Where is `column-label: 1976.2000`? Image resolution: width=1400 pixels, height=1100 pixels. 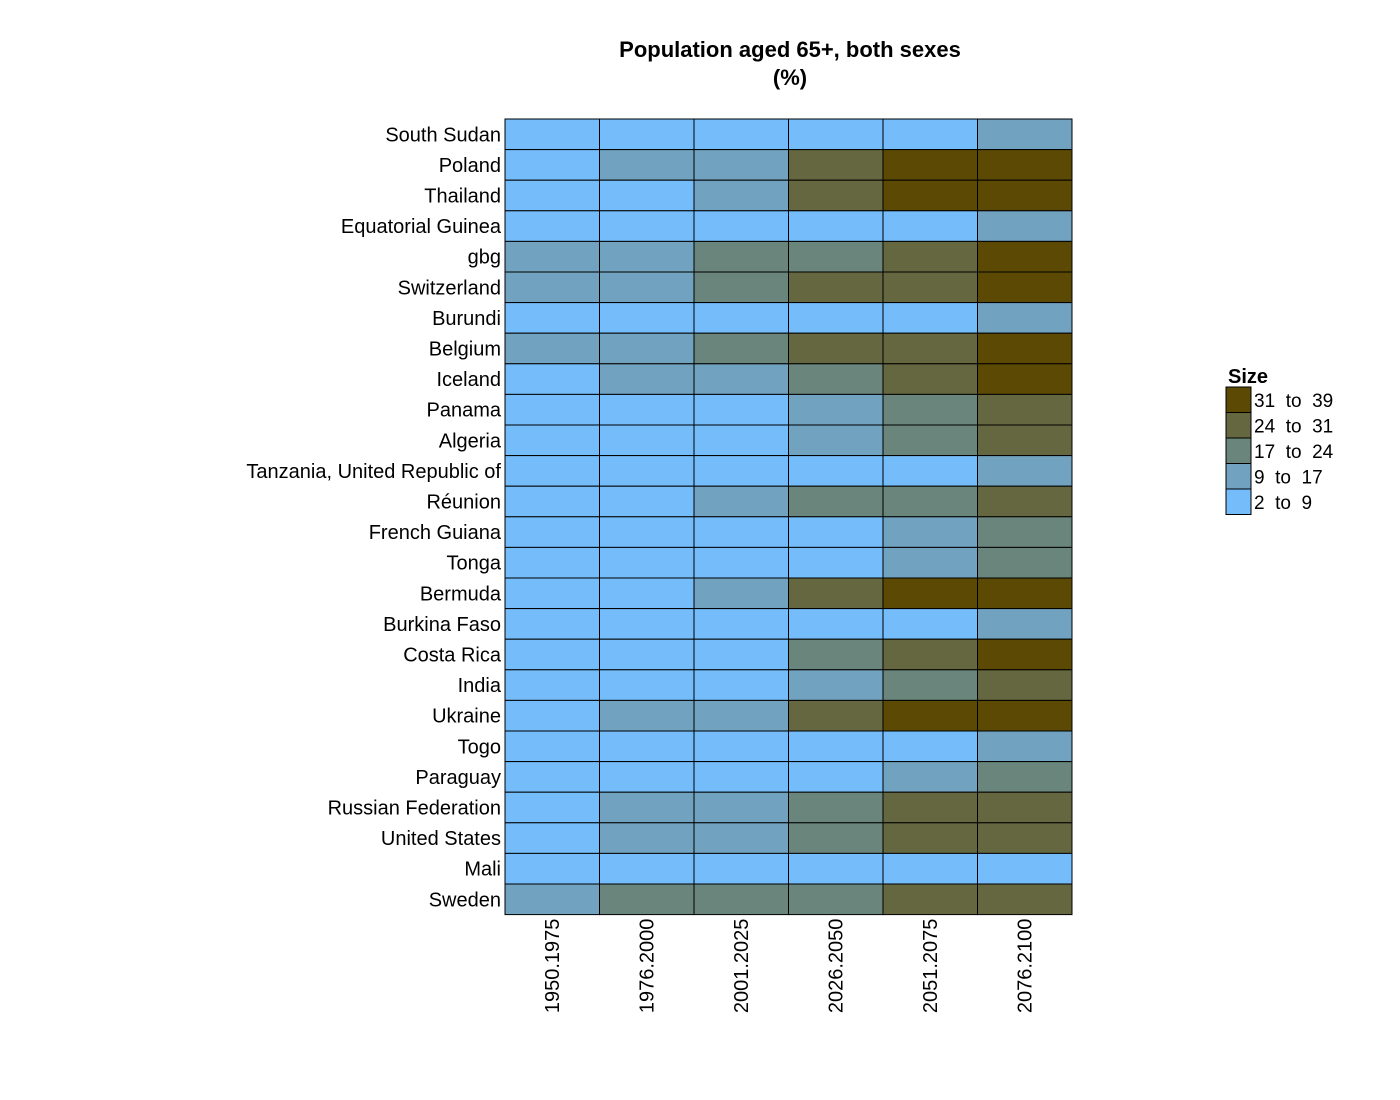 column-label: 1976.2000 is located at coordinates (648, 966).